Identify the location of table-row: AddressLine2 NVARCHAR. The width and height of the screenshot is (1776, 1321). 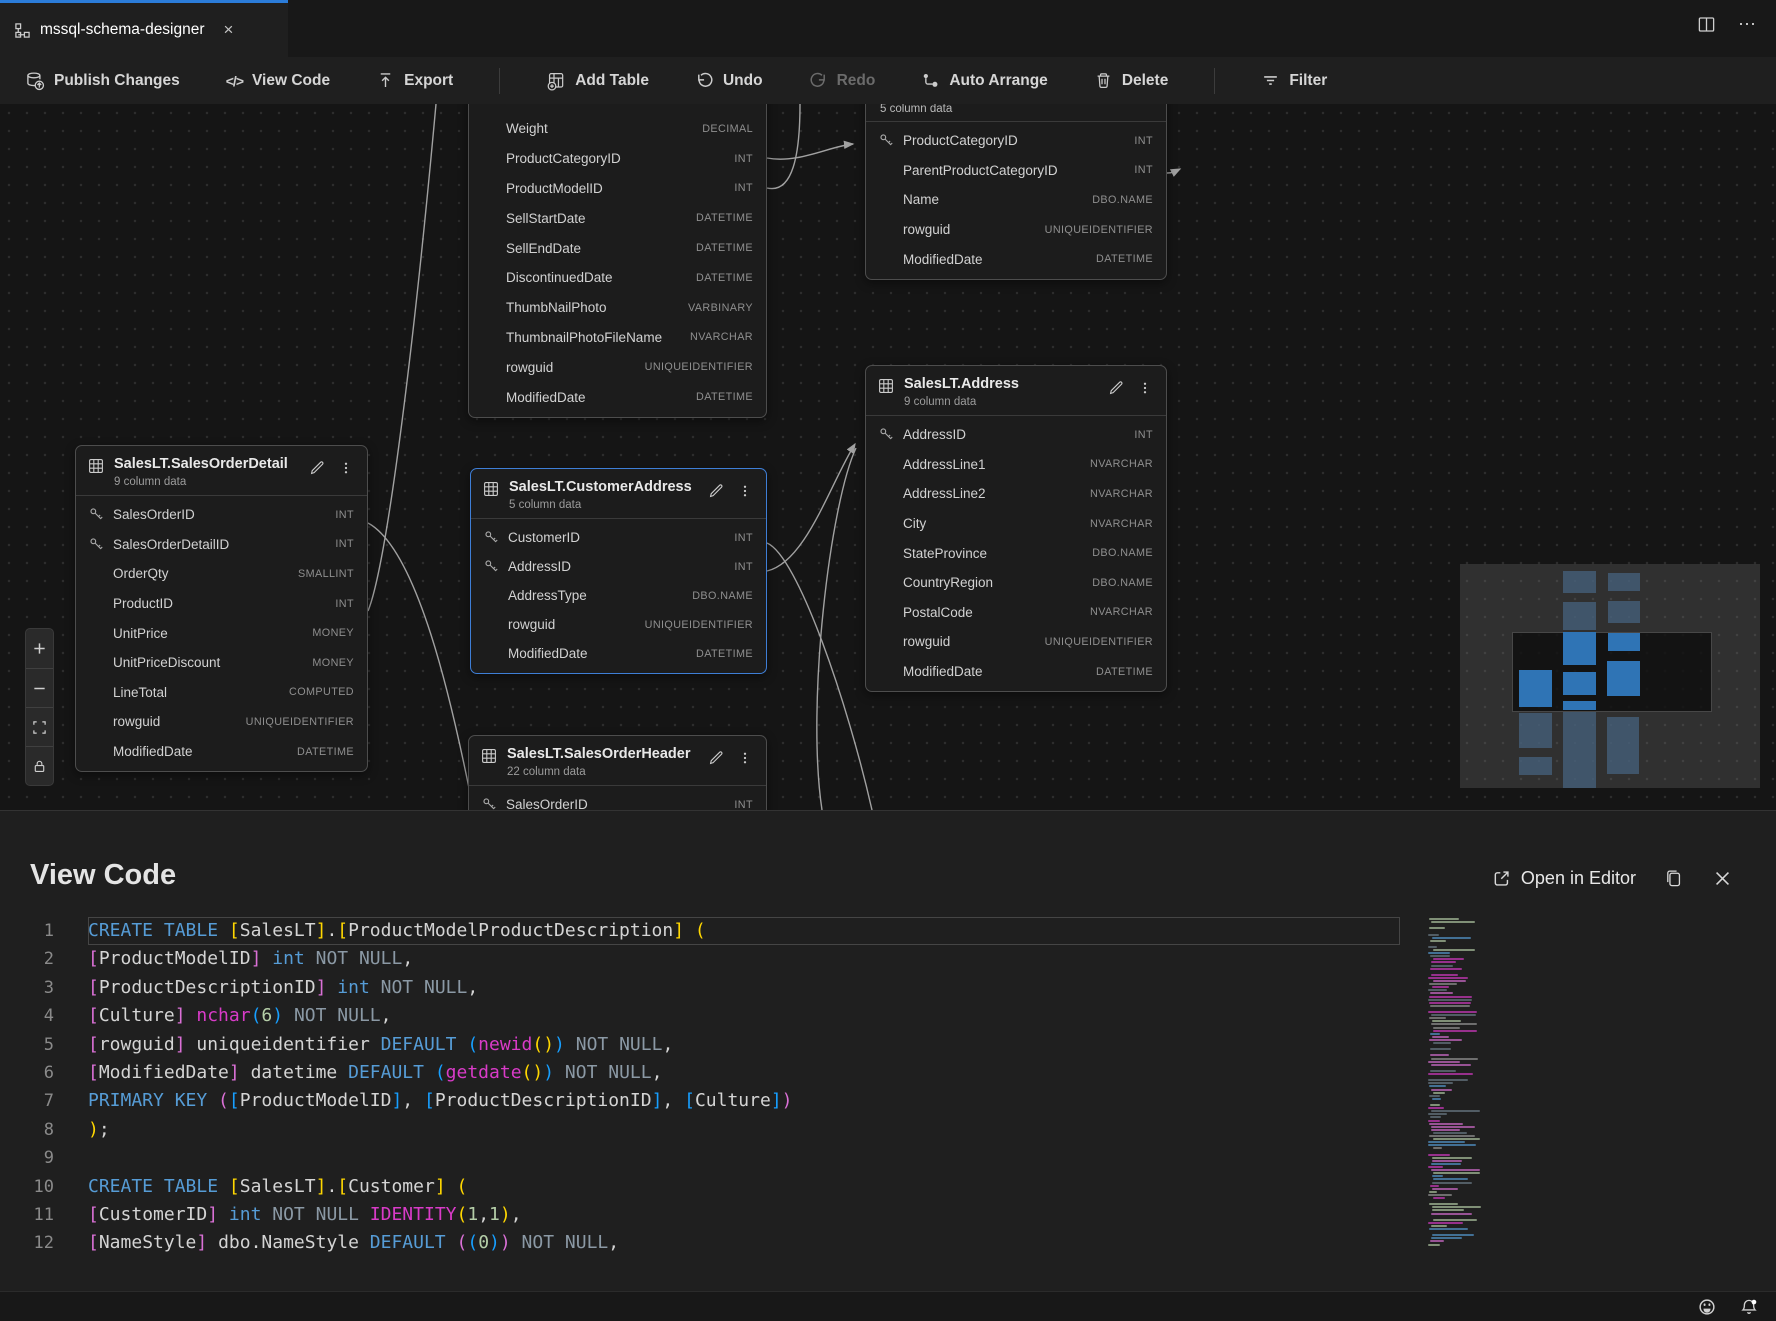
(1016, 494).